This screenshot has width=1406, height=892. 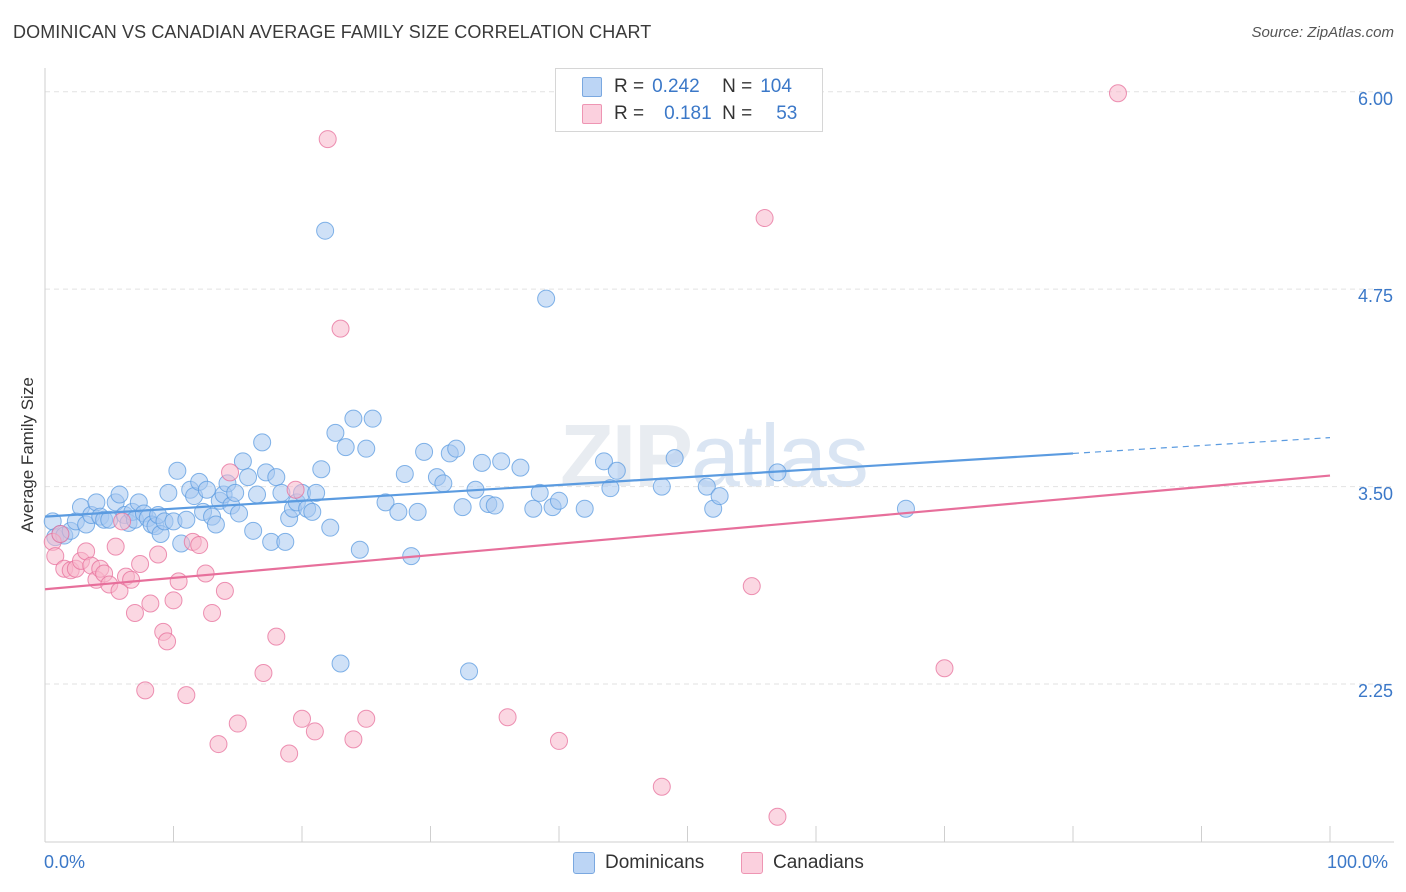 What do you see at coordinates (676, 86) in the screenshot?
I see `legend-r-value: 0.242` at bounding box center [676, 86].